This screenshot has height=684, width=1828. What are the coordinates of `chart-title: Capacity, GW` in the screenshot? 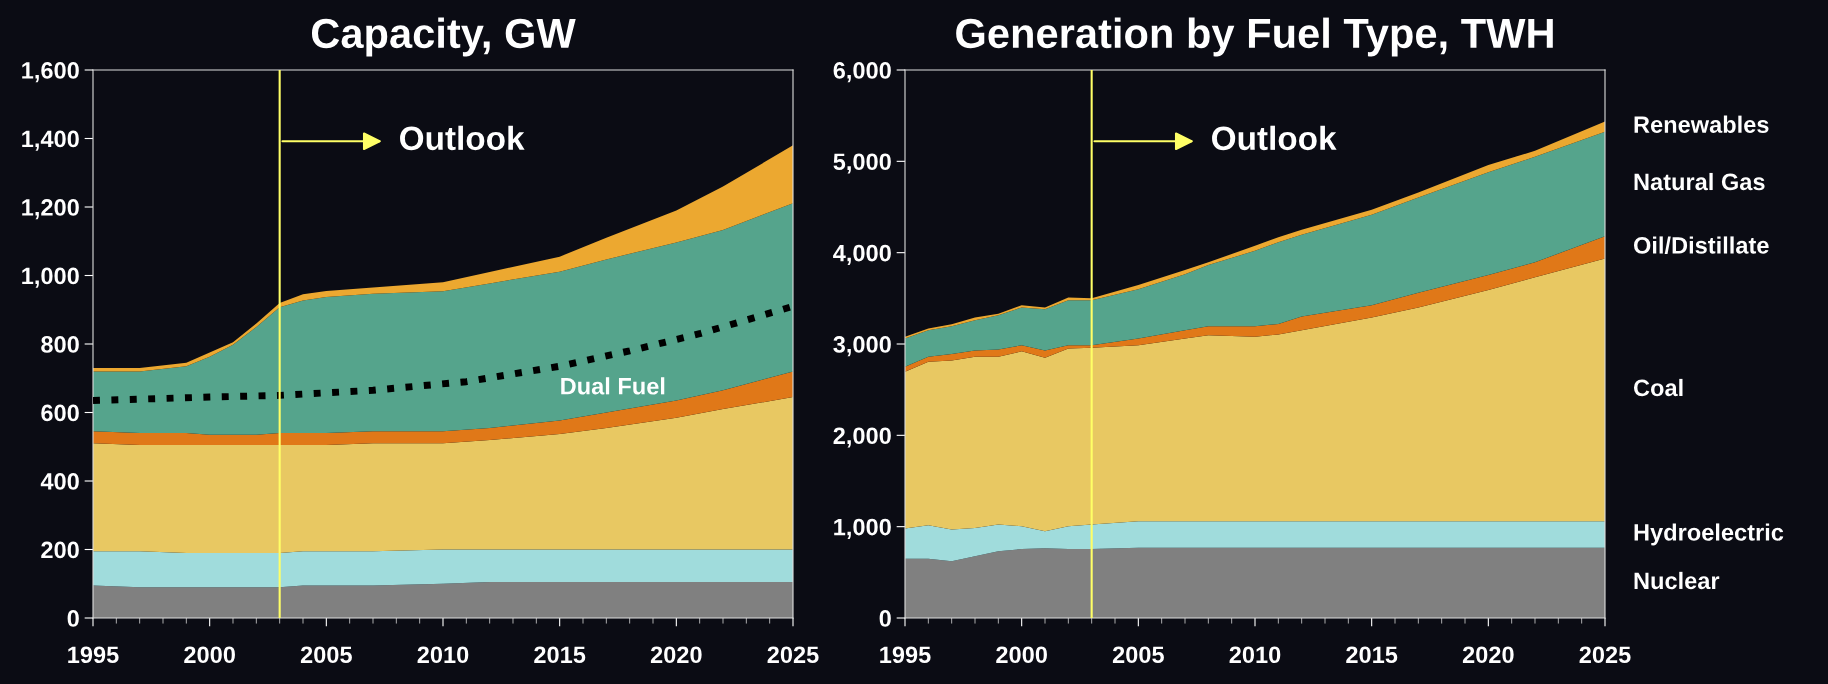 It's located at (443, 37).